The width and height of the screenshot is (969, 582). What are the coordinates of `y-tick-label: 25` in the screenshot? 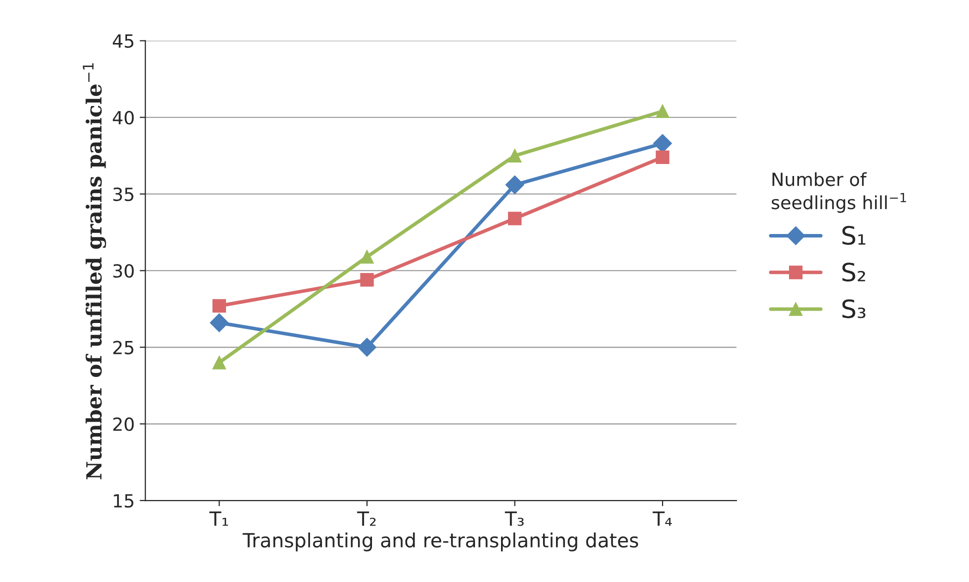 It's located at (123, 347).